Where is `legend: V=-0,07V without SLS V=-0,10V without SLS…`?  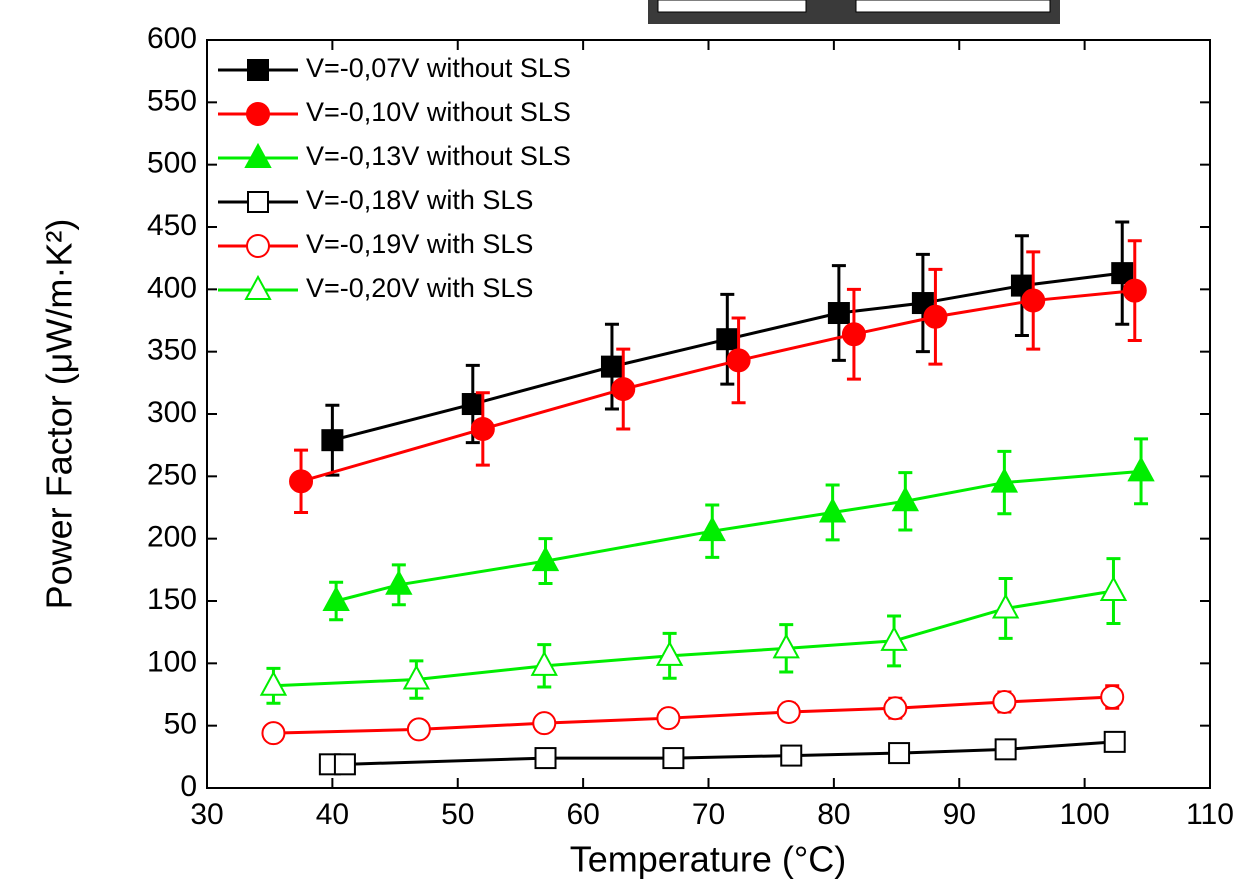
legend: V=-0,07V without SLS V=-0,10V without SLS… is located at coordinates (394, 178).